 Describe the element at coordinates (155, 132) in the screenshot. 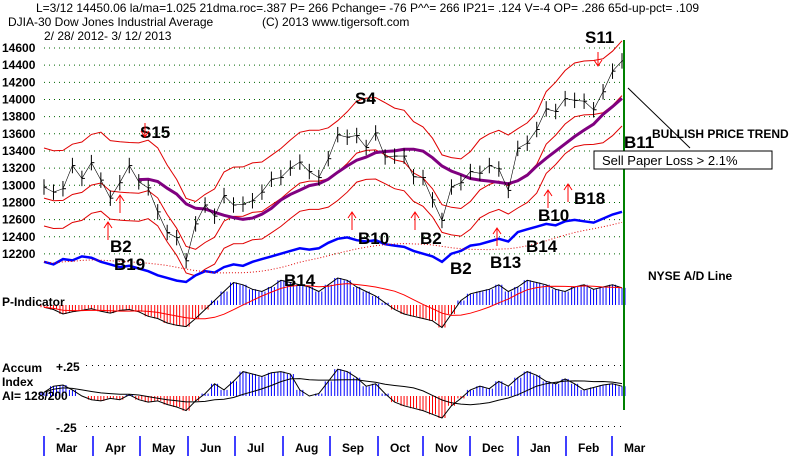

I see `signal-s15: S15` at that location.